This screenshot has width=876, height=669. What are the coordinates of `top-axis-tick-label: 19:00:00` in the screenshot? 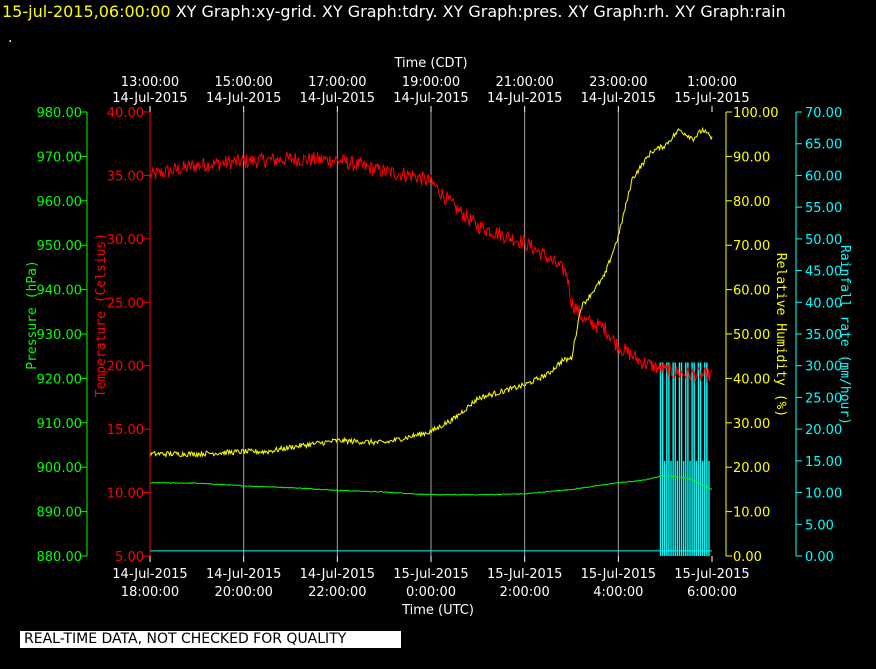 It's located at (431, 82).